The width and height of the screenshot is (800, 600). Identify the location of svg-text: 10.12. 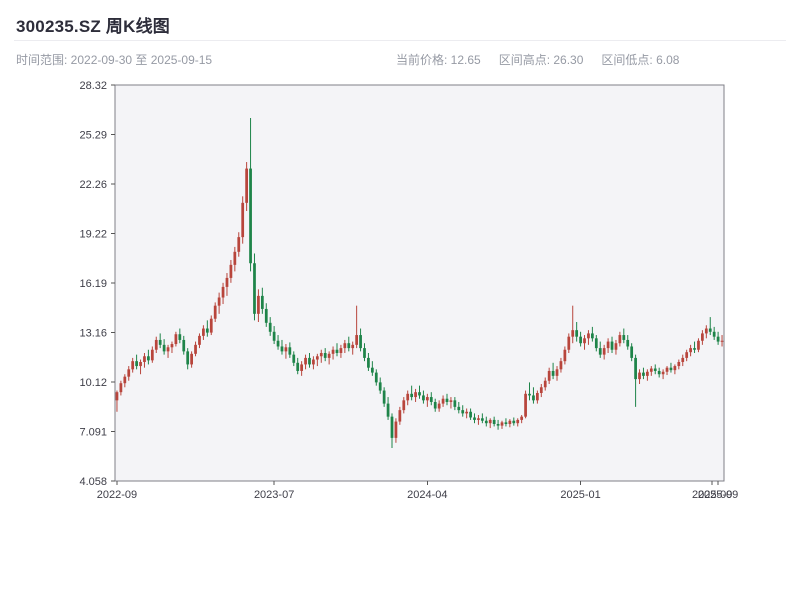
(93, 383).